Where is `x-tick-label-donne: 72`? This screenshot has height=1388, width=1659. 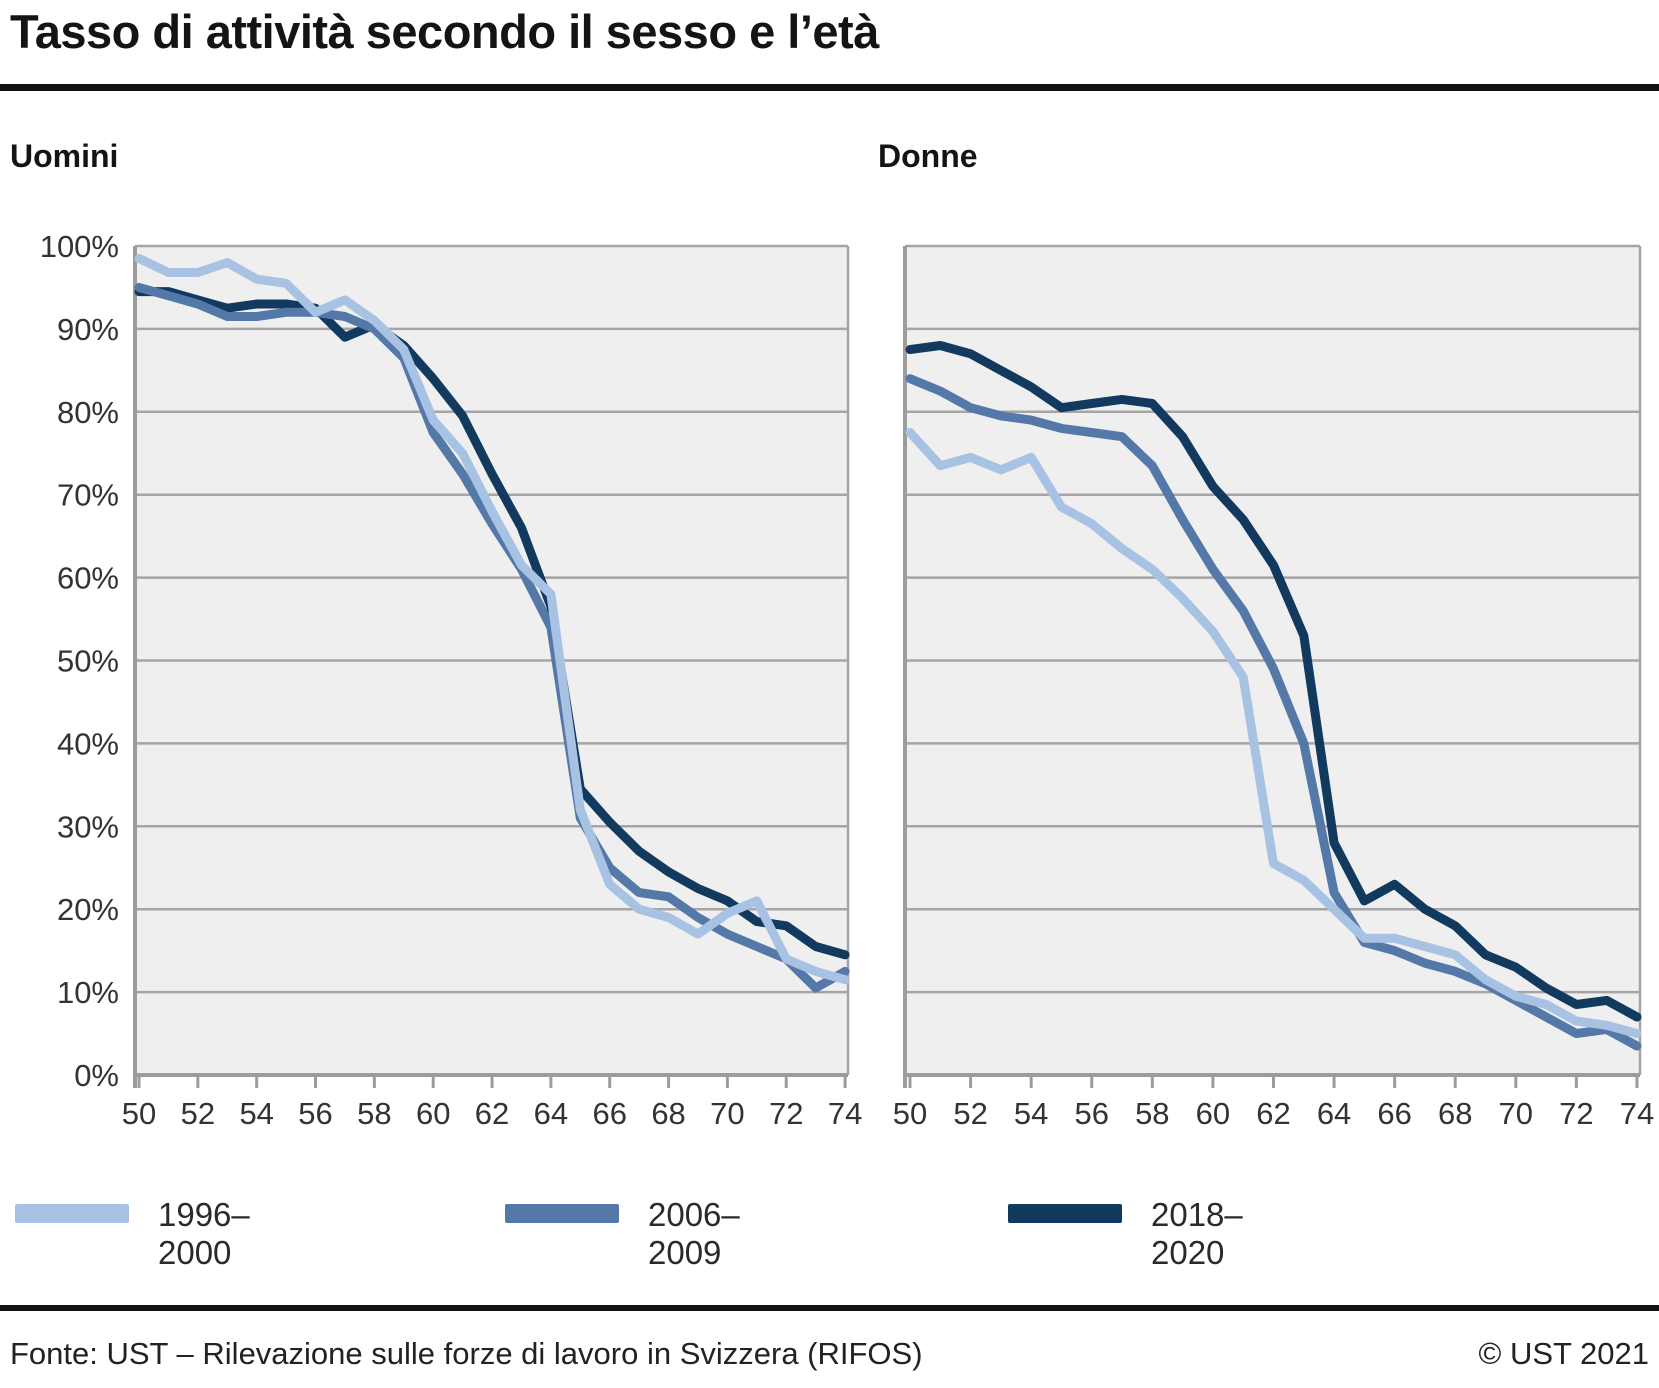
x-tick-label-donne: 72 is located at coordinates (1576, 1113).